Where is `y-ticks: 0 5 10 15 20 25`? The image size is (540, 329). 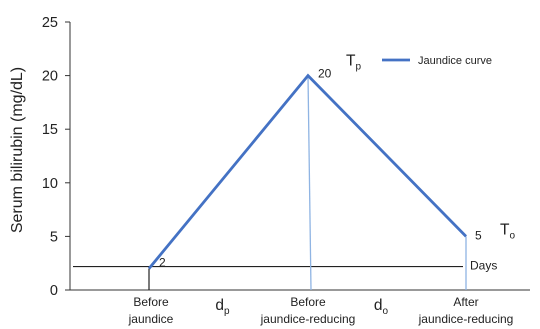
y-ticks: 0 5 10 15 20 25 is located at coordinates (56, 157).